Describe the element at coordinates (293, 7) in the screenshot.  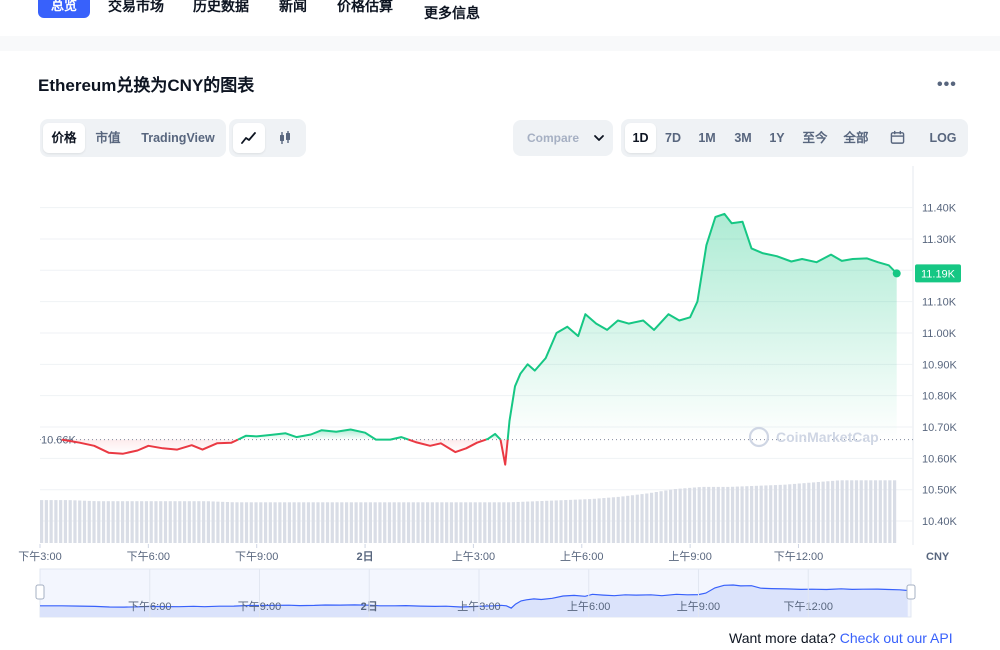
I see `tab-news: 新闻` at that location.